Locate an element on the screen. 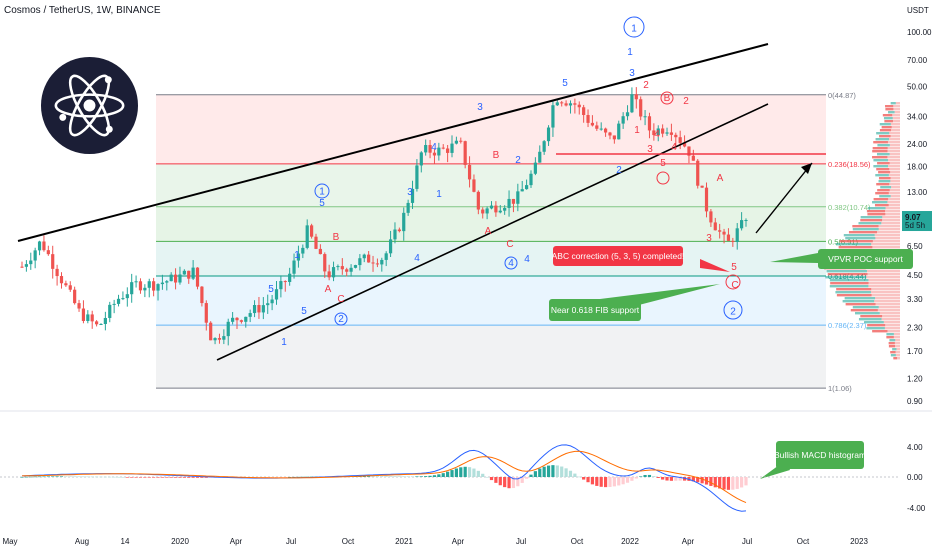 This screenshot has height=550, width=932. price-tick-label: 50.00 is located at coordinates (917, 86).